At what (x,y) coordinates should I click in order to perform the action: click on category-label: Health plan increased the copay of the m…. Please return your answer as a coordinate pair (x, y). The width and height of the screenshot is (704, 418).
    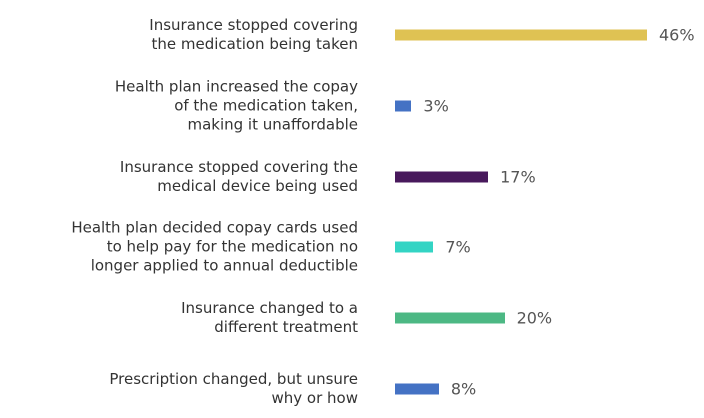
    Looking at the image, I should click on (236, 105).